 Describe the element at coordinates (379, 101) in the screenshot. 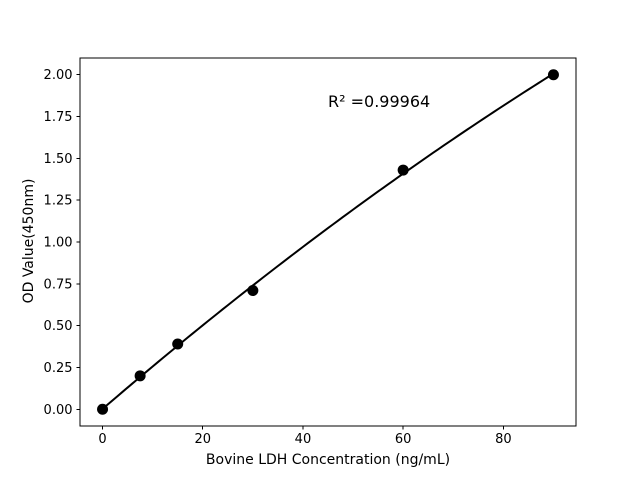

I see `r-squared-annotation: R² =0.99964` at that location.